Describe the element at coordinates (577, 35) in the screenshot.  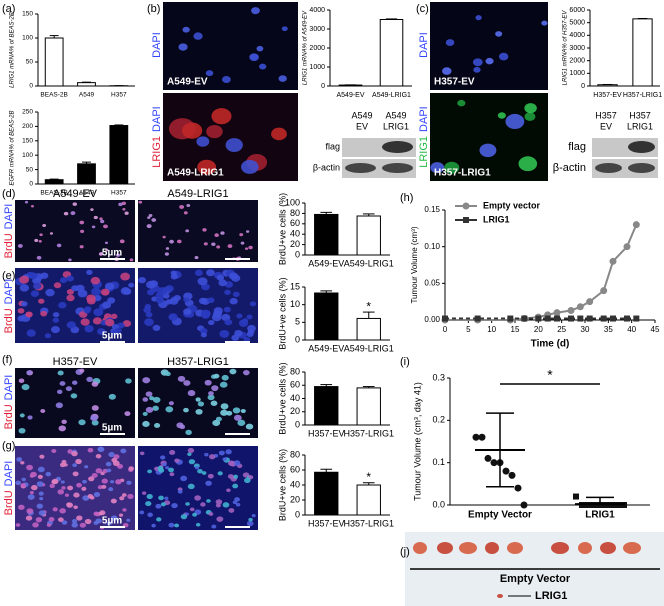
I see `y-tick-label: 4000` at that location.